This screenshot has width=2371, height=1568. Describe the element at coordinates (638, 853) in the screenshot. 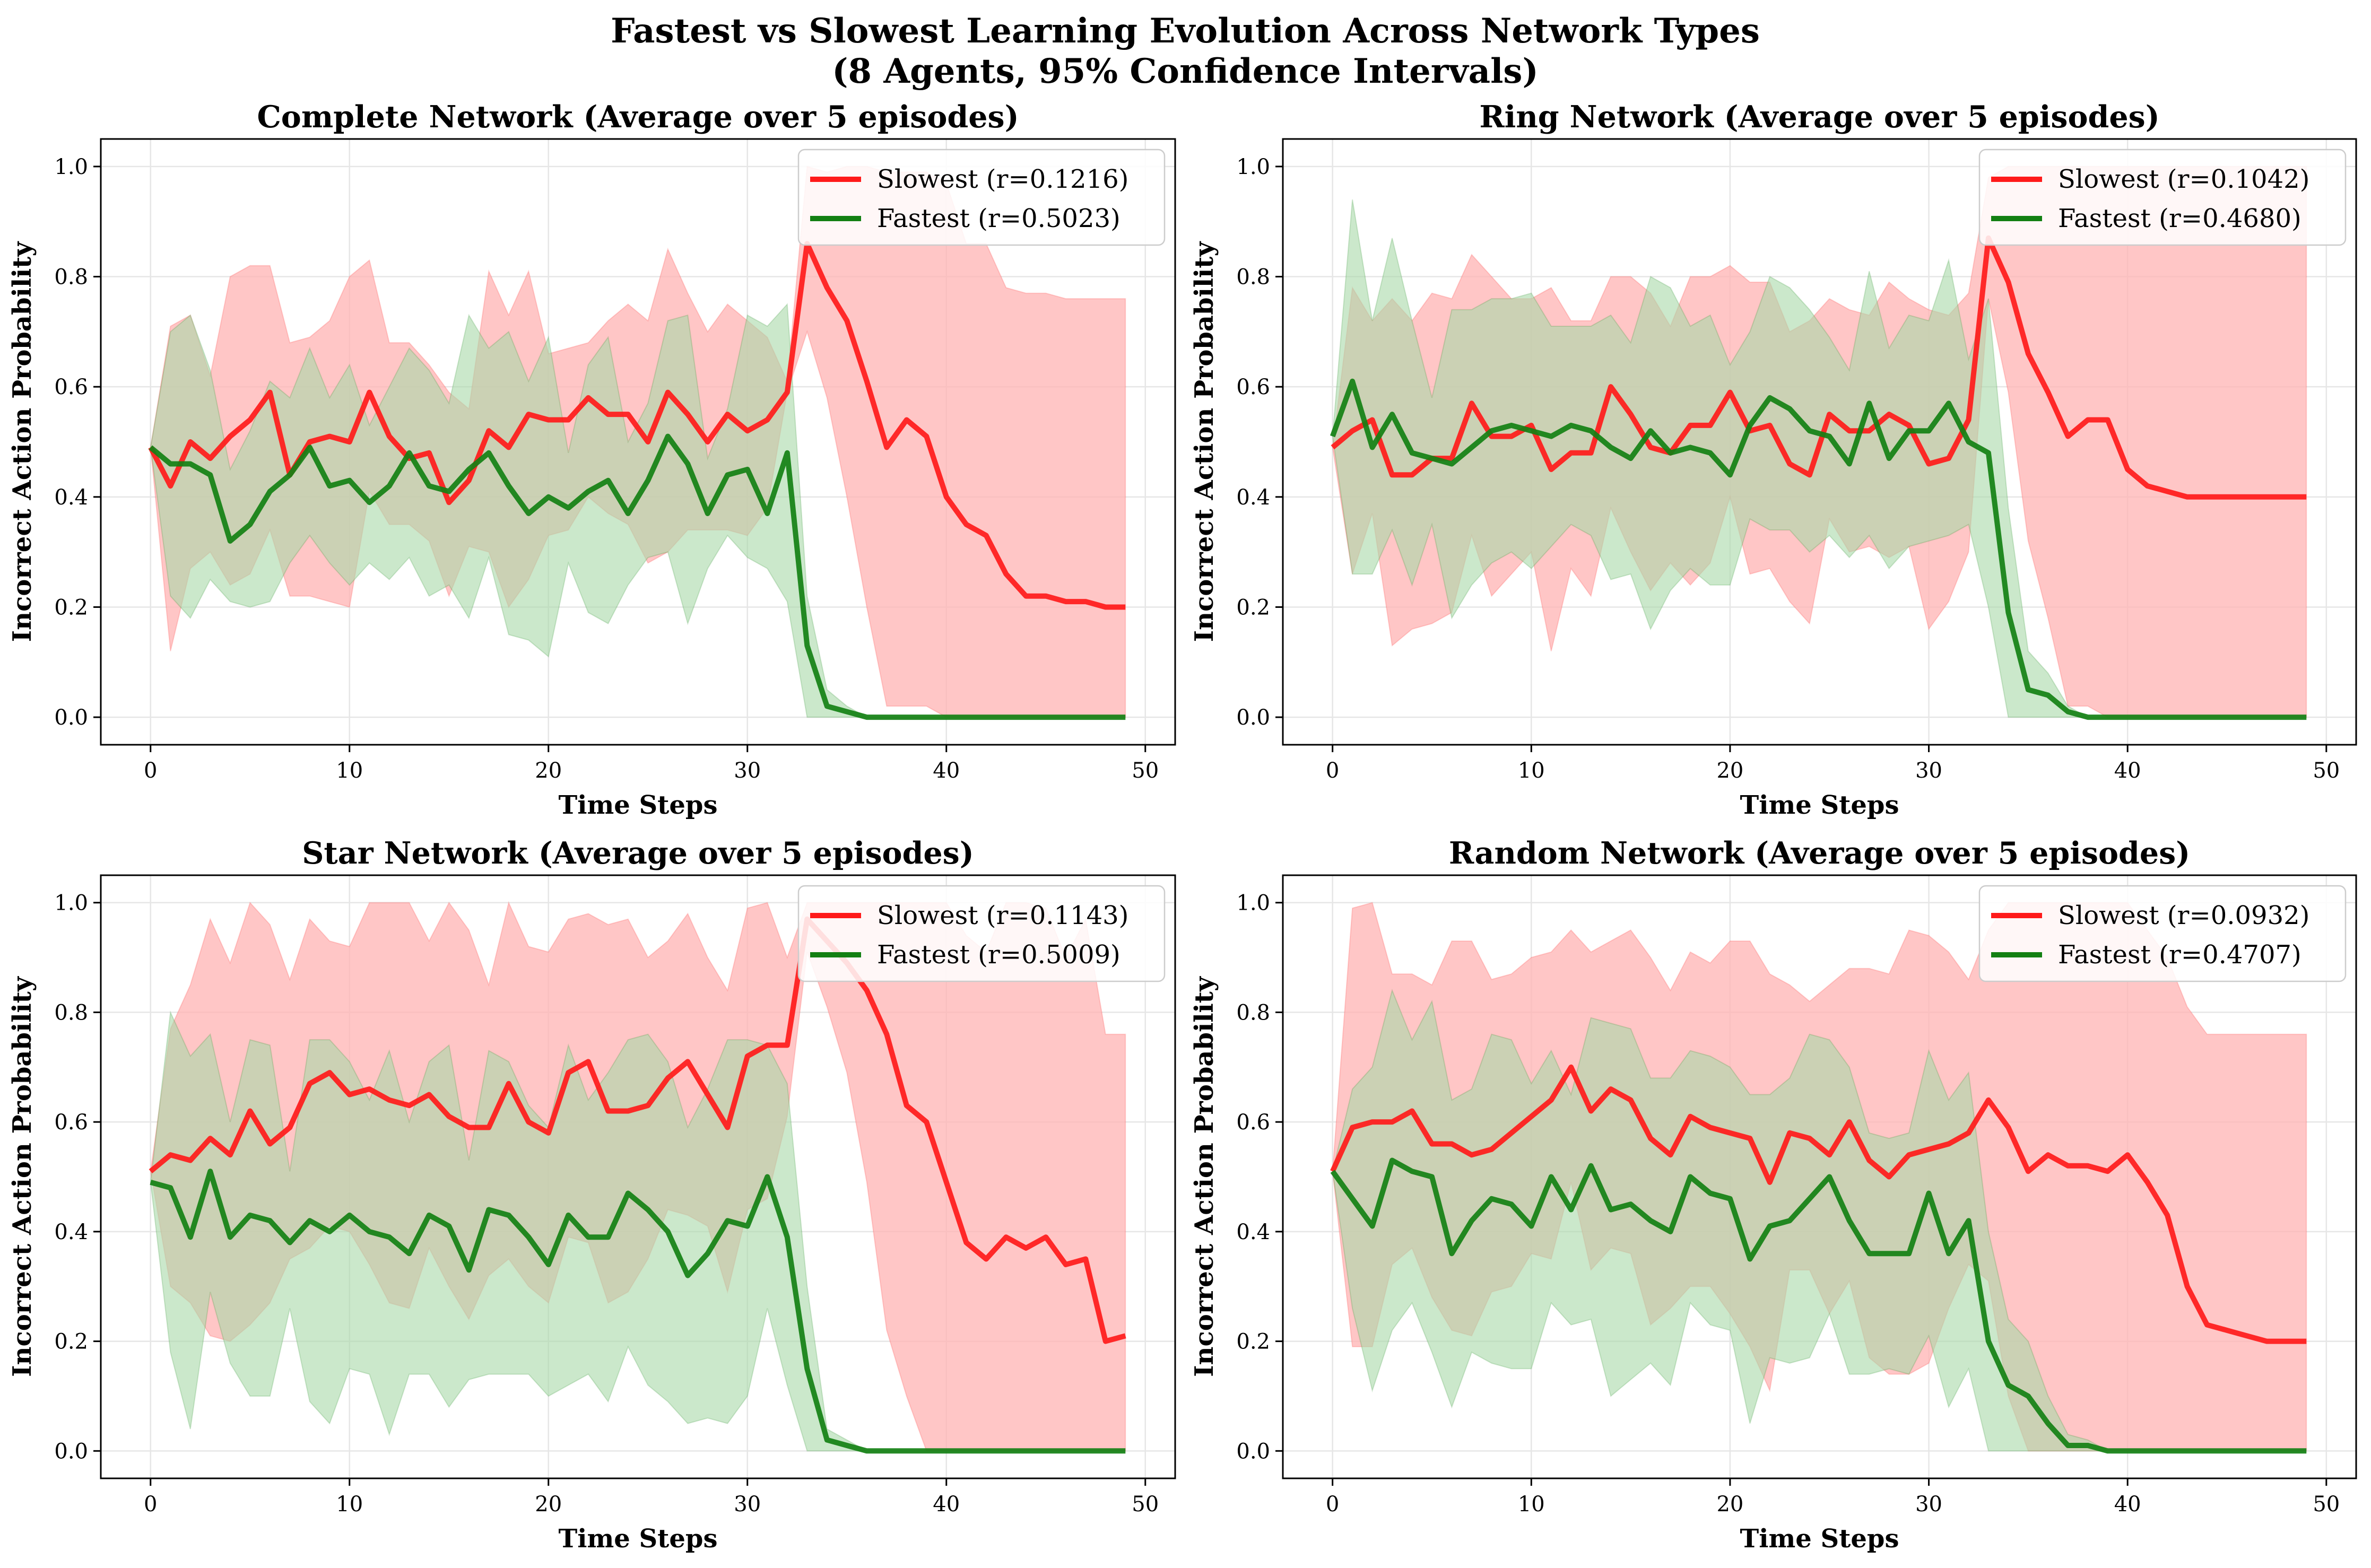

I see `subplot-title: Star Network (Average over 5 episodes)` at that location.